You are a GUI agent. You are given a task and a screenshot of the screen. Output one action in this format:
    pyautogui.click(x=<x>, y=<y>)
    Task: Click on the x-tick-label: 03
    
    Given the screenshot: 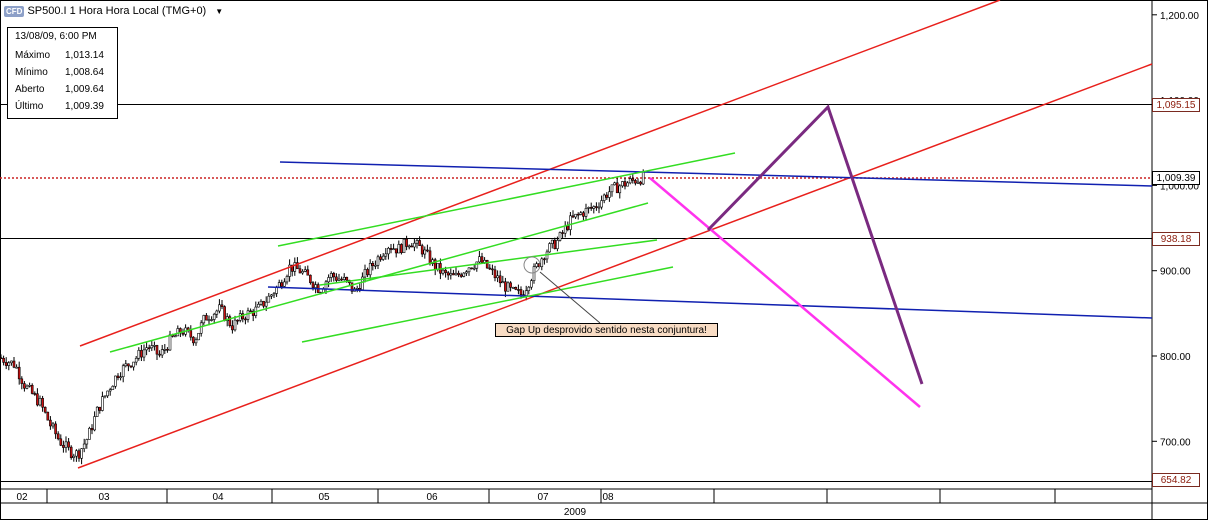 What is the action you would take?
    pyautogui.click(x=104, y=497)
    